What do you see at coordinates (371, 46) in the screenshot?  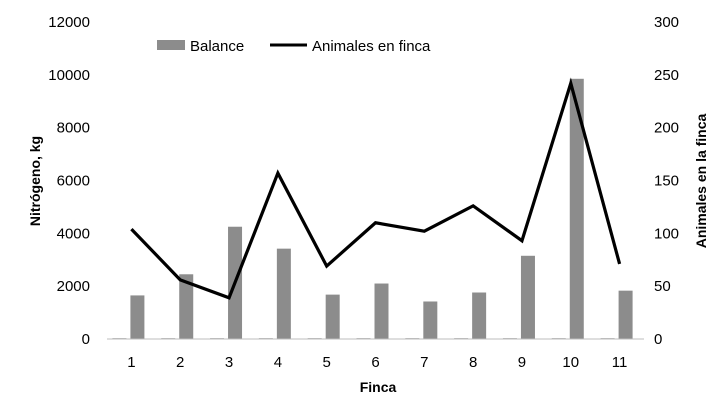 I see `legend-label-animales: Animales en finca` at bounding box center [371, 46].